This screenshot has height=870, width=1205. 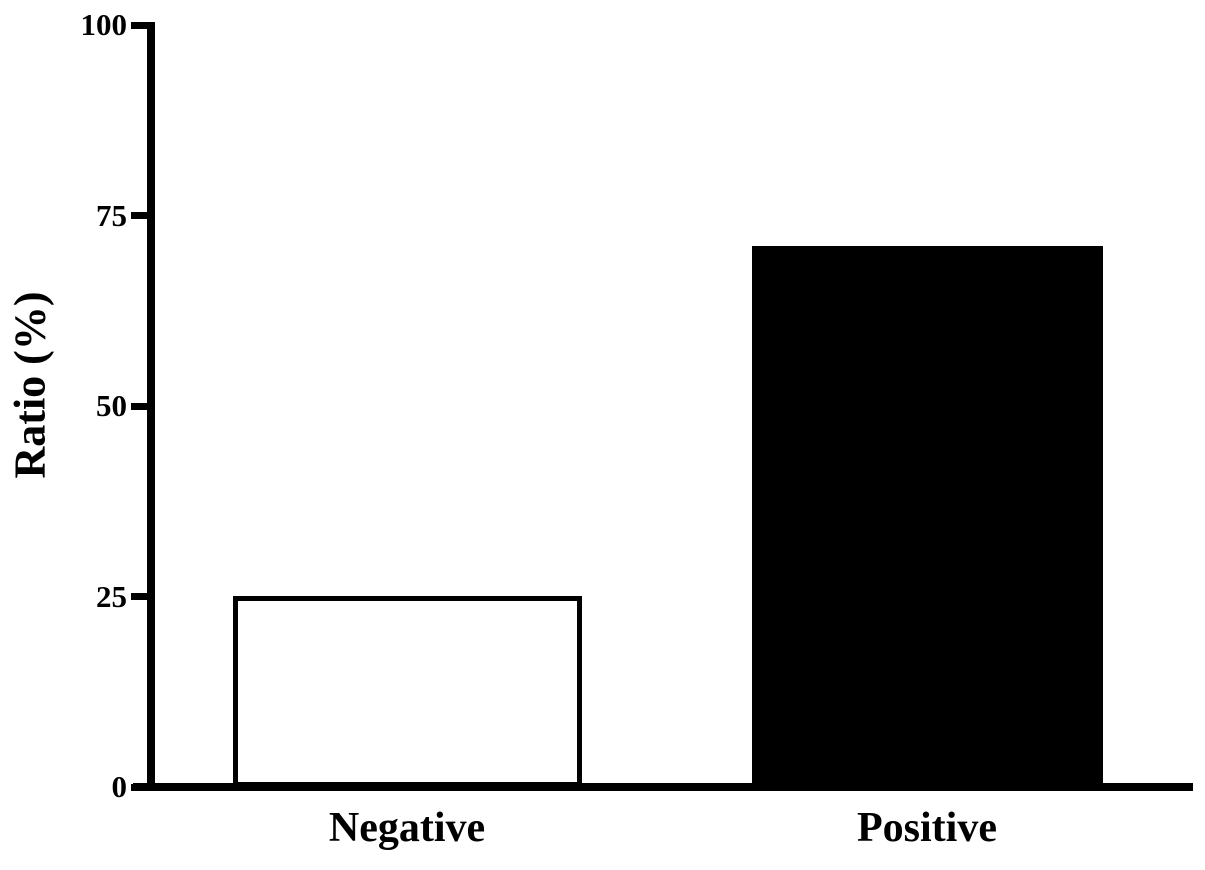 I want to click on y-tick-label: 100, so click(x=104, y=24).